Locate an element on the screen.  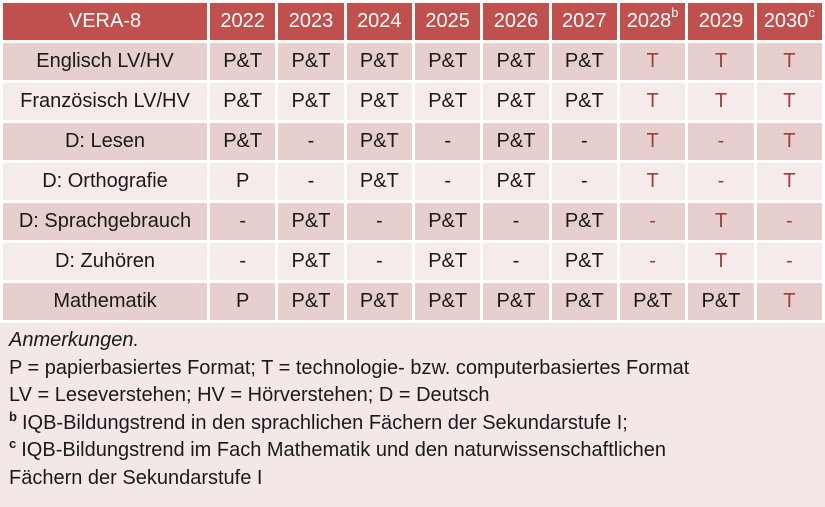
year-header-2030: 2030c is located at coordinates (789, 21).